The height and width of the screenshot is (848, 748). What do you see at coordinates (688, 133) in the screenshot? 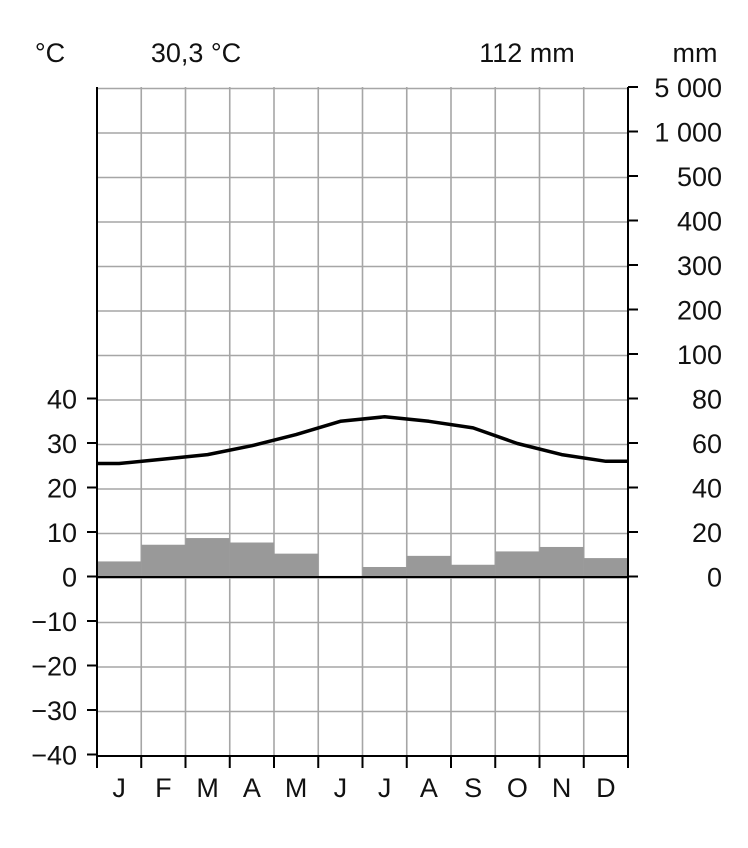
I see `right-tick-label: 1 000` at bounding box center [688, 133].